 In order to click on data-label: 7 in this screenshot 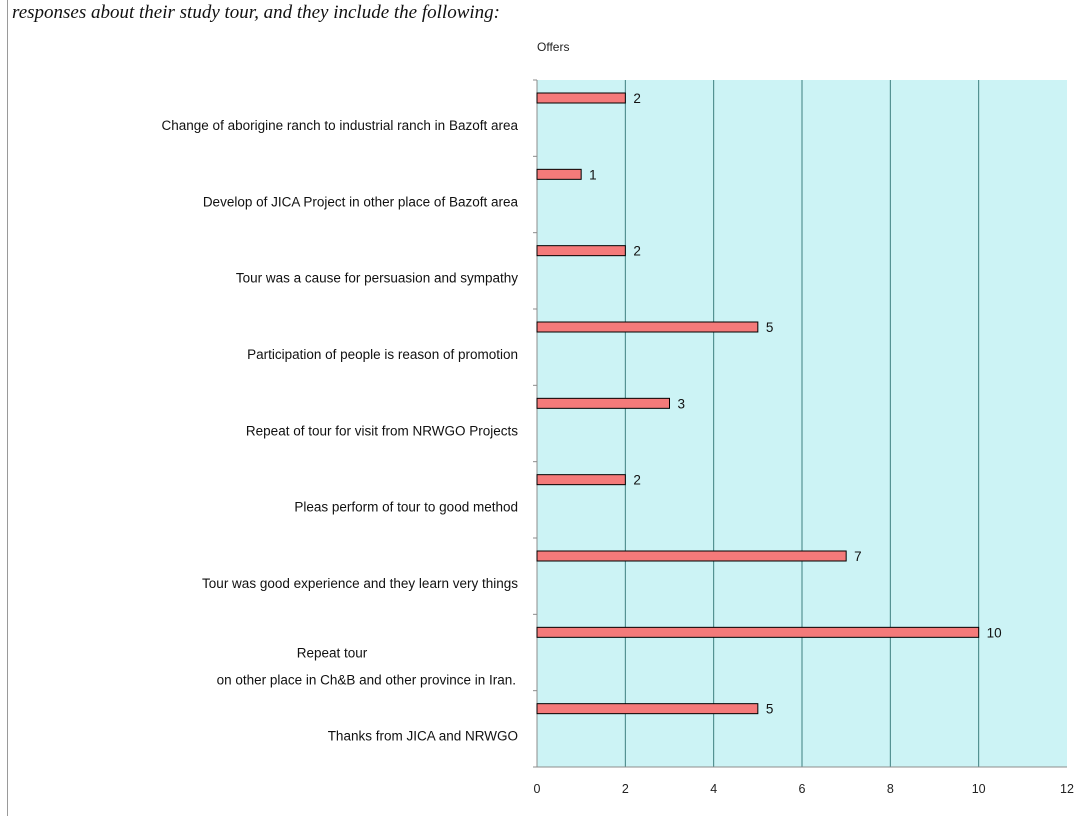, I will do `click(858, 556)`.